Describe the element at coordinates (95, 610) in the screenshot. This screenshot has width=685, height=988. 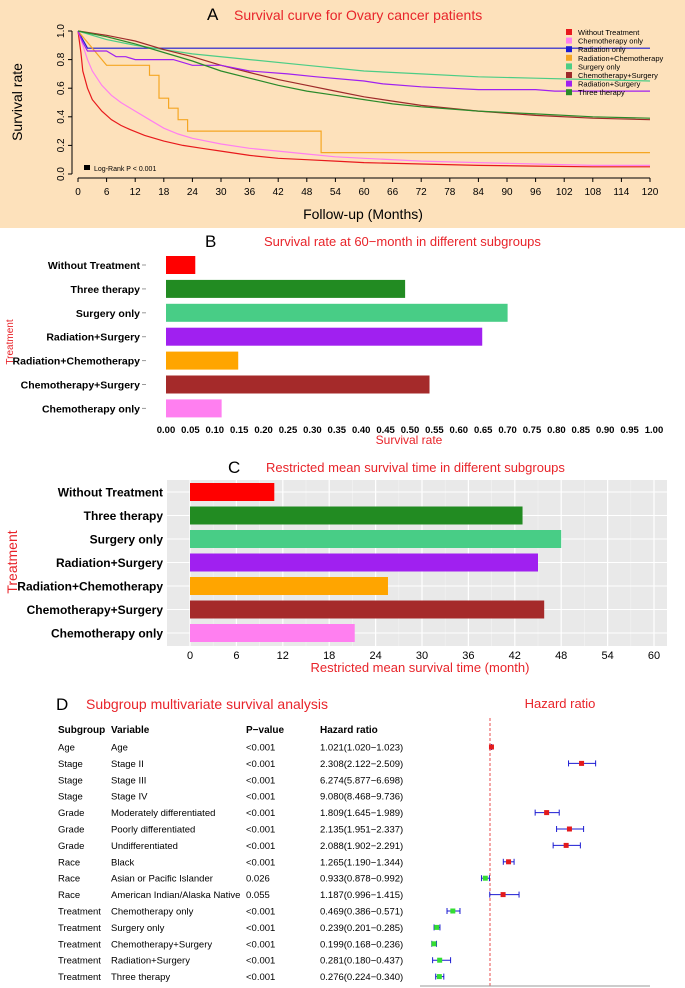
I see `c-category-label: Chemotherapy+Surgery` at that location.